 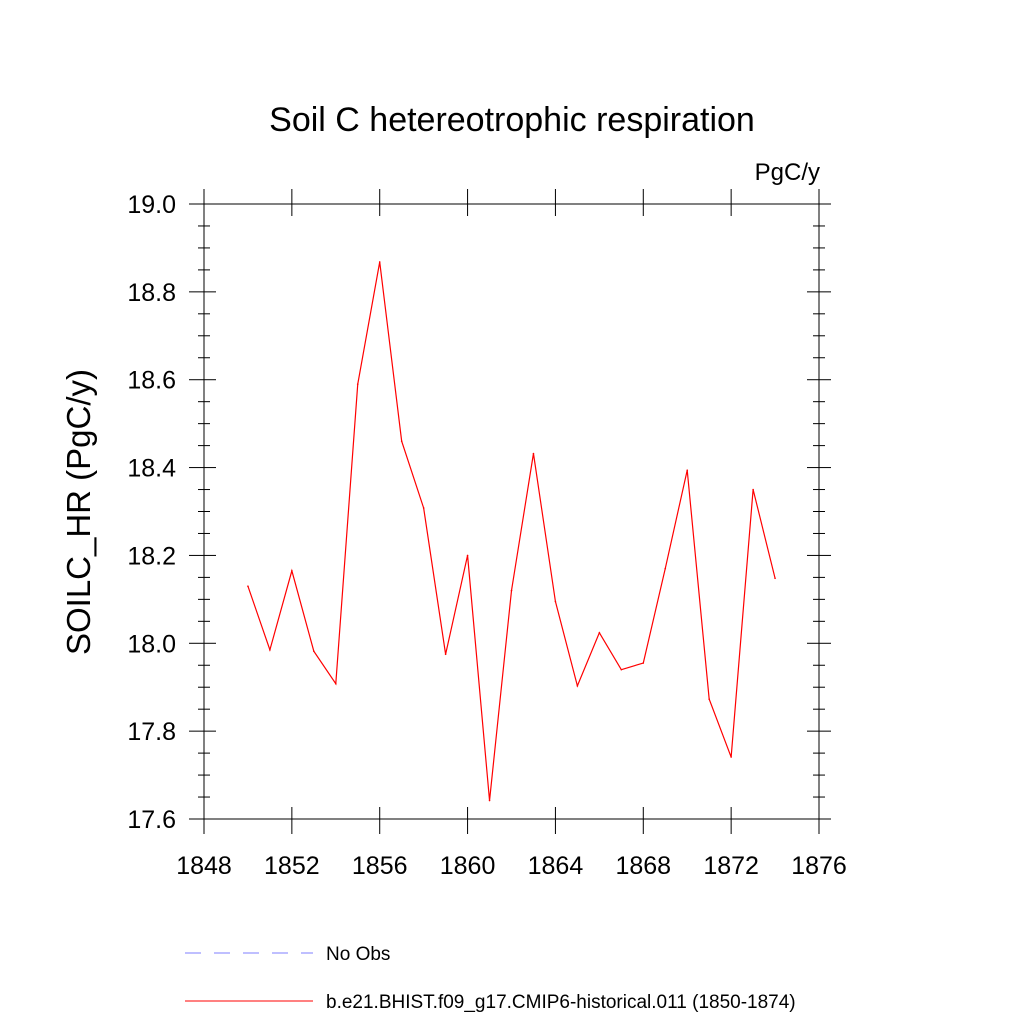 I want to click on legend-label: No Obs, so click(x=358, y=954).